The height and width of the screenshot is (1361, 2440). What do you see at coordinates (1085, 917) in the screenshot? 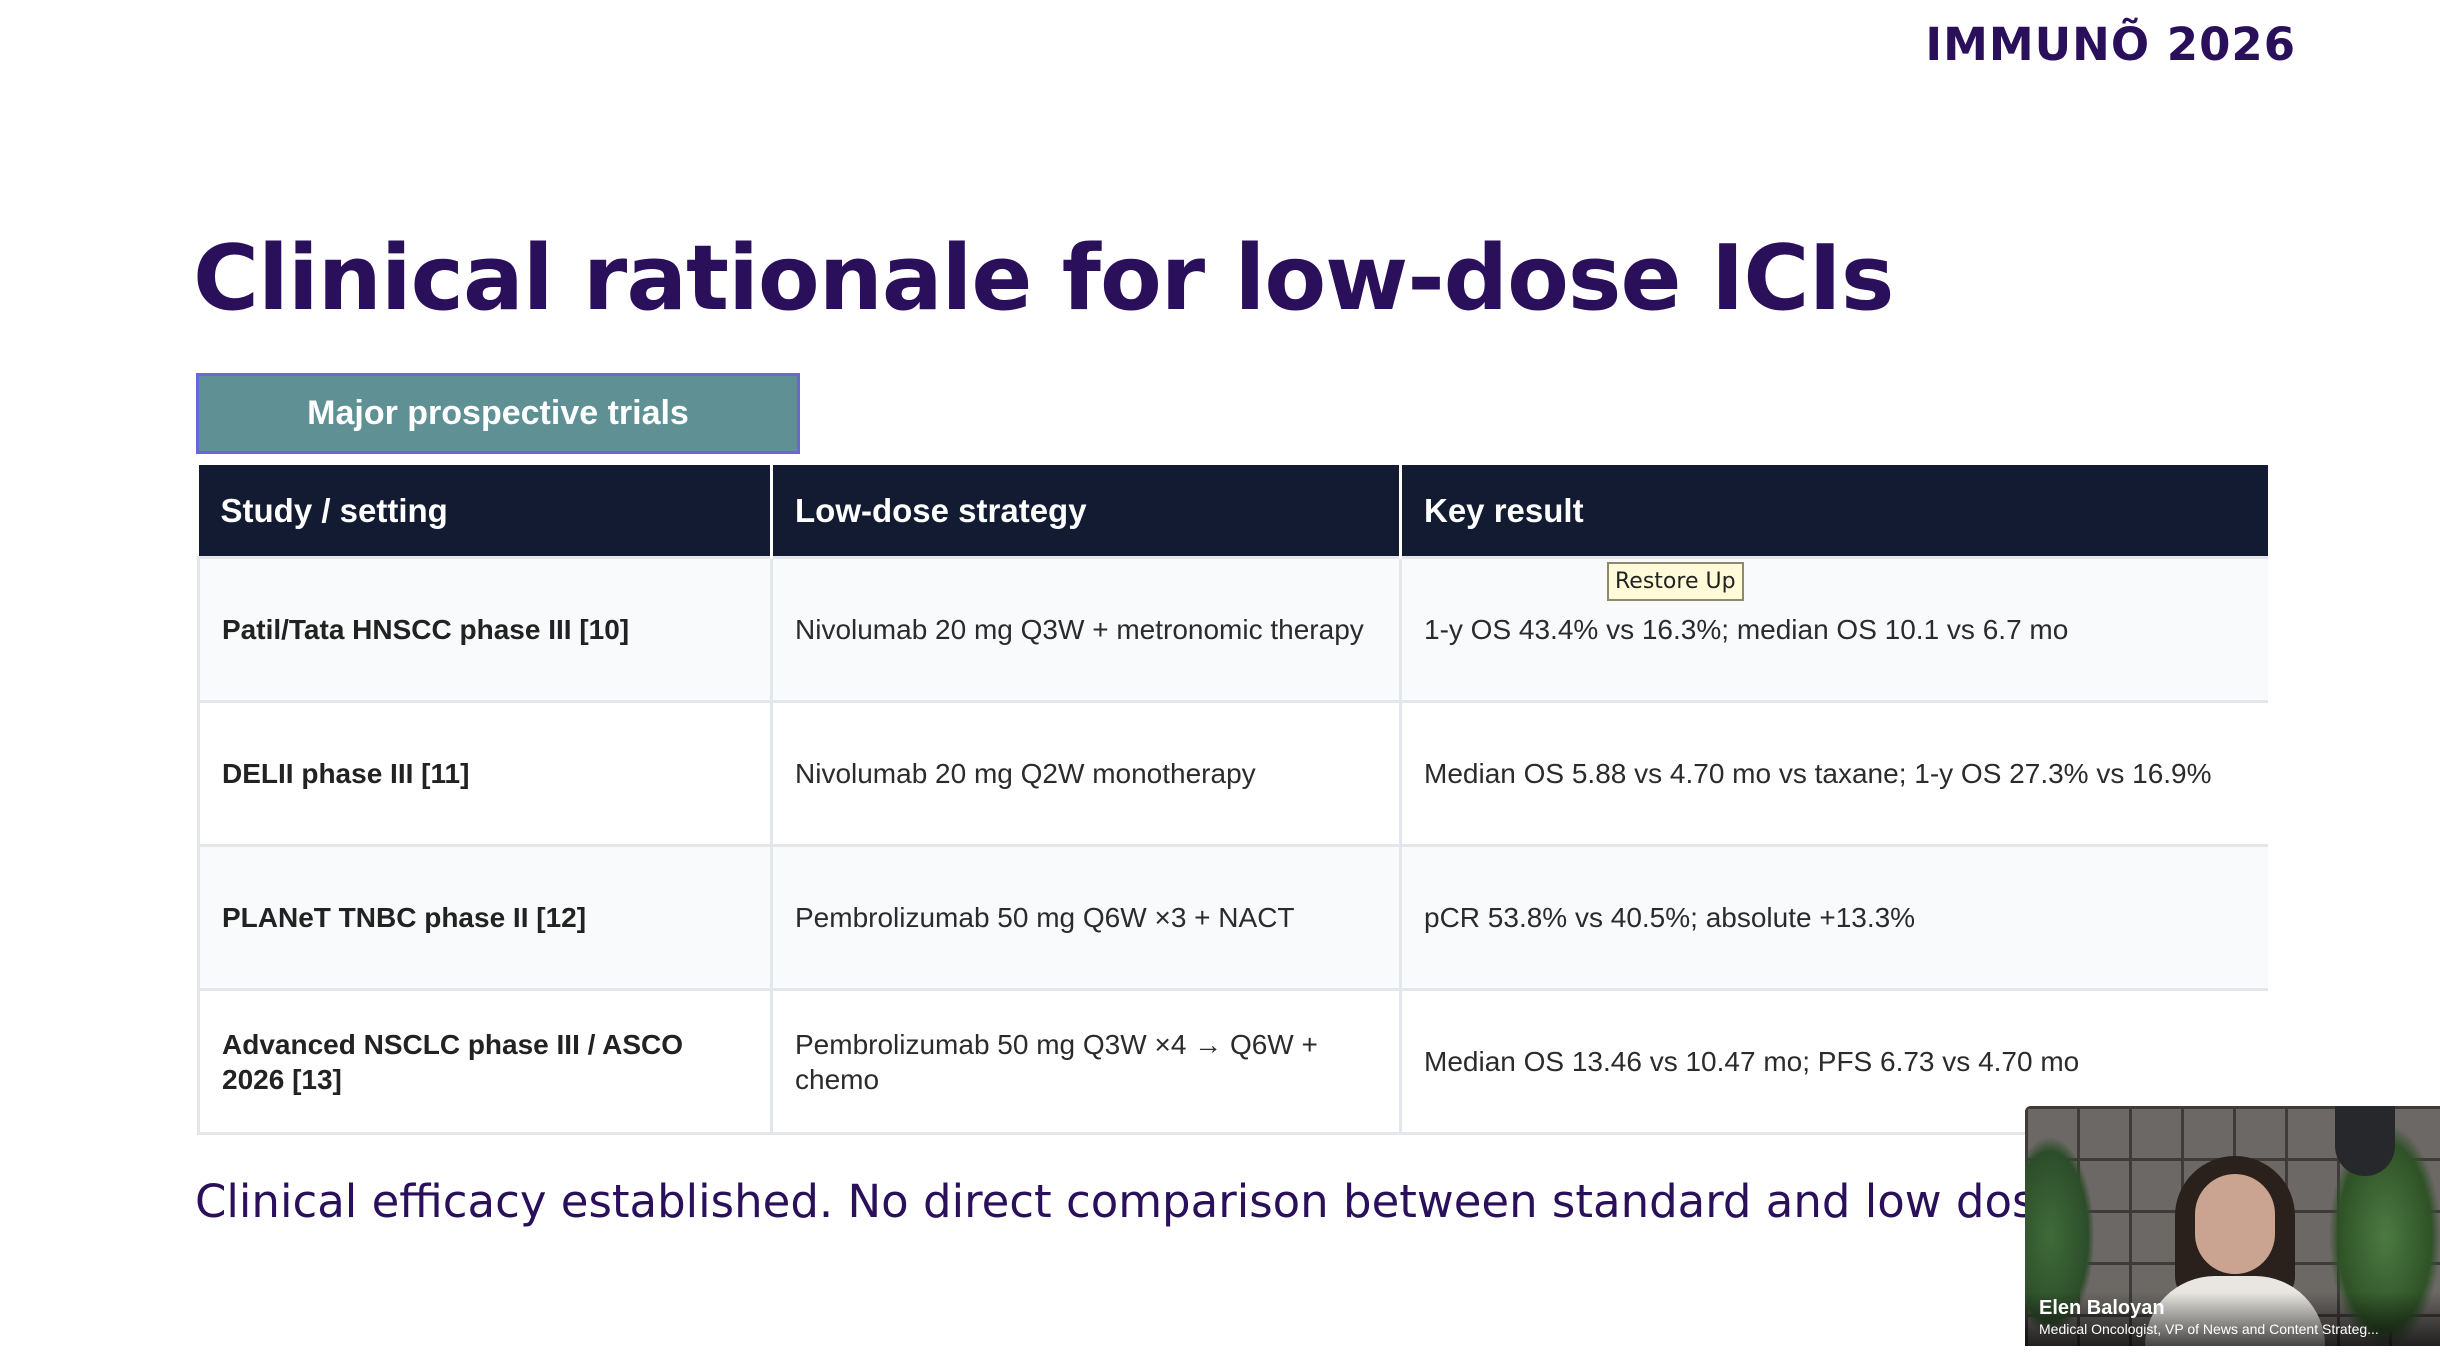
I see `strategy-cell: Pembrolizumab 50 mg Q6W ×3 + NACT` at bounding box center [1085, 917].